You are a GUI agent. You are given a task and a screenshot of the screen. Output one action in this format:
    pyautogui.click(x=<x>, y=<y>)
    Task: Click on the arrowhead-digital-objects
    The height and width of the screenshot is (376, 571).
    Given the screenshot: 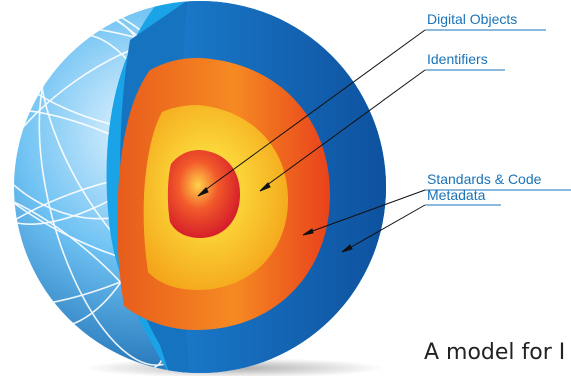 What is the action you would take?
    pyautogui.click(x=203, y=192)
    